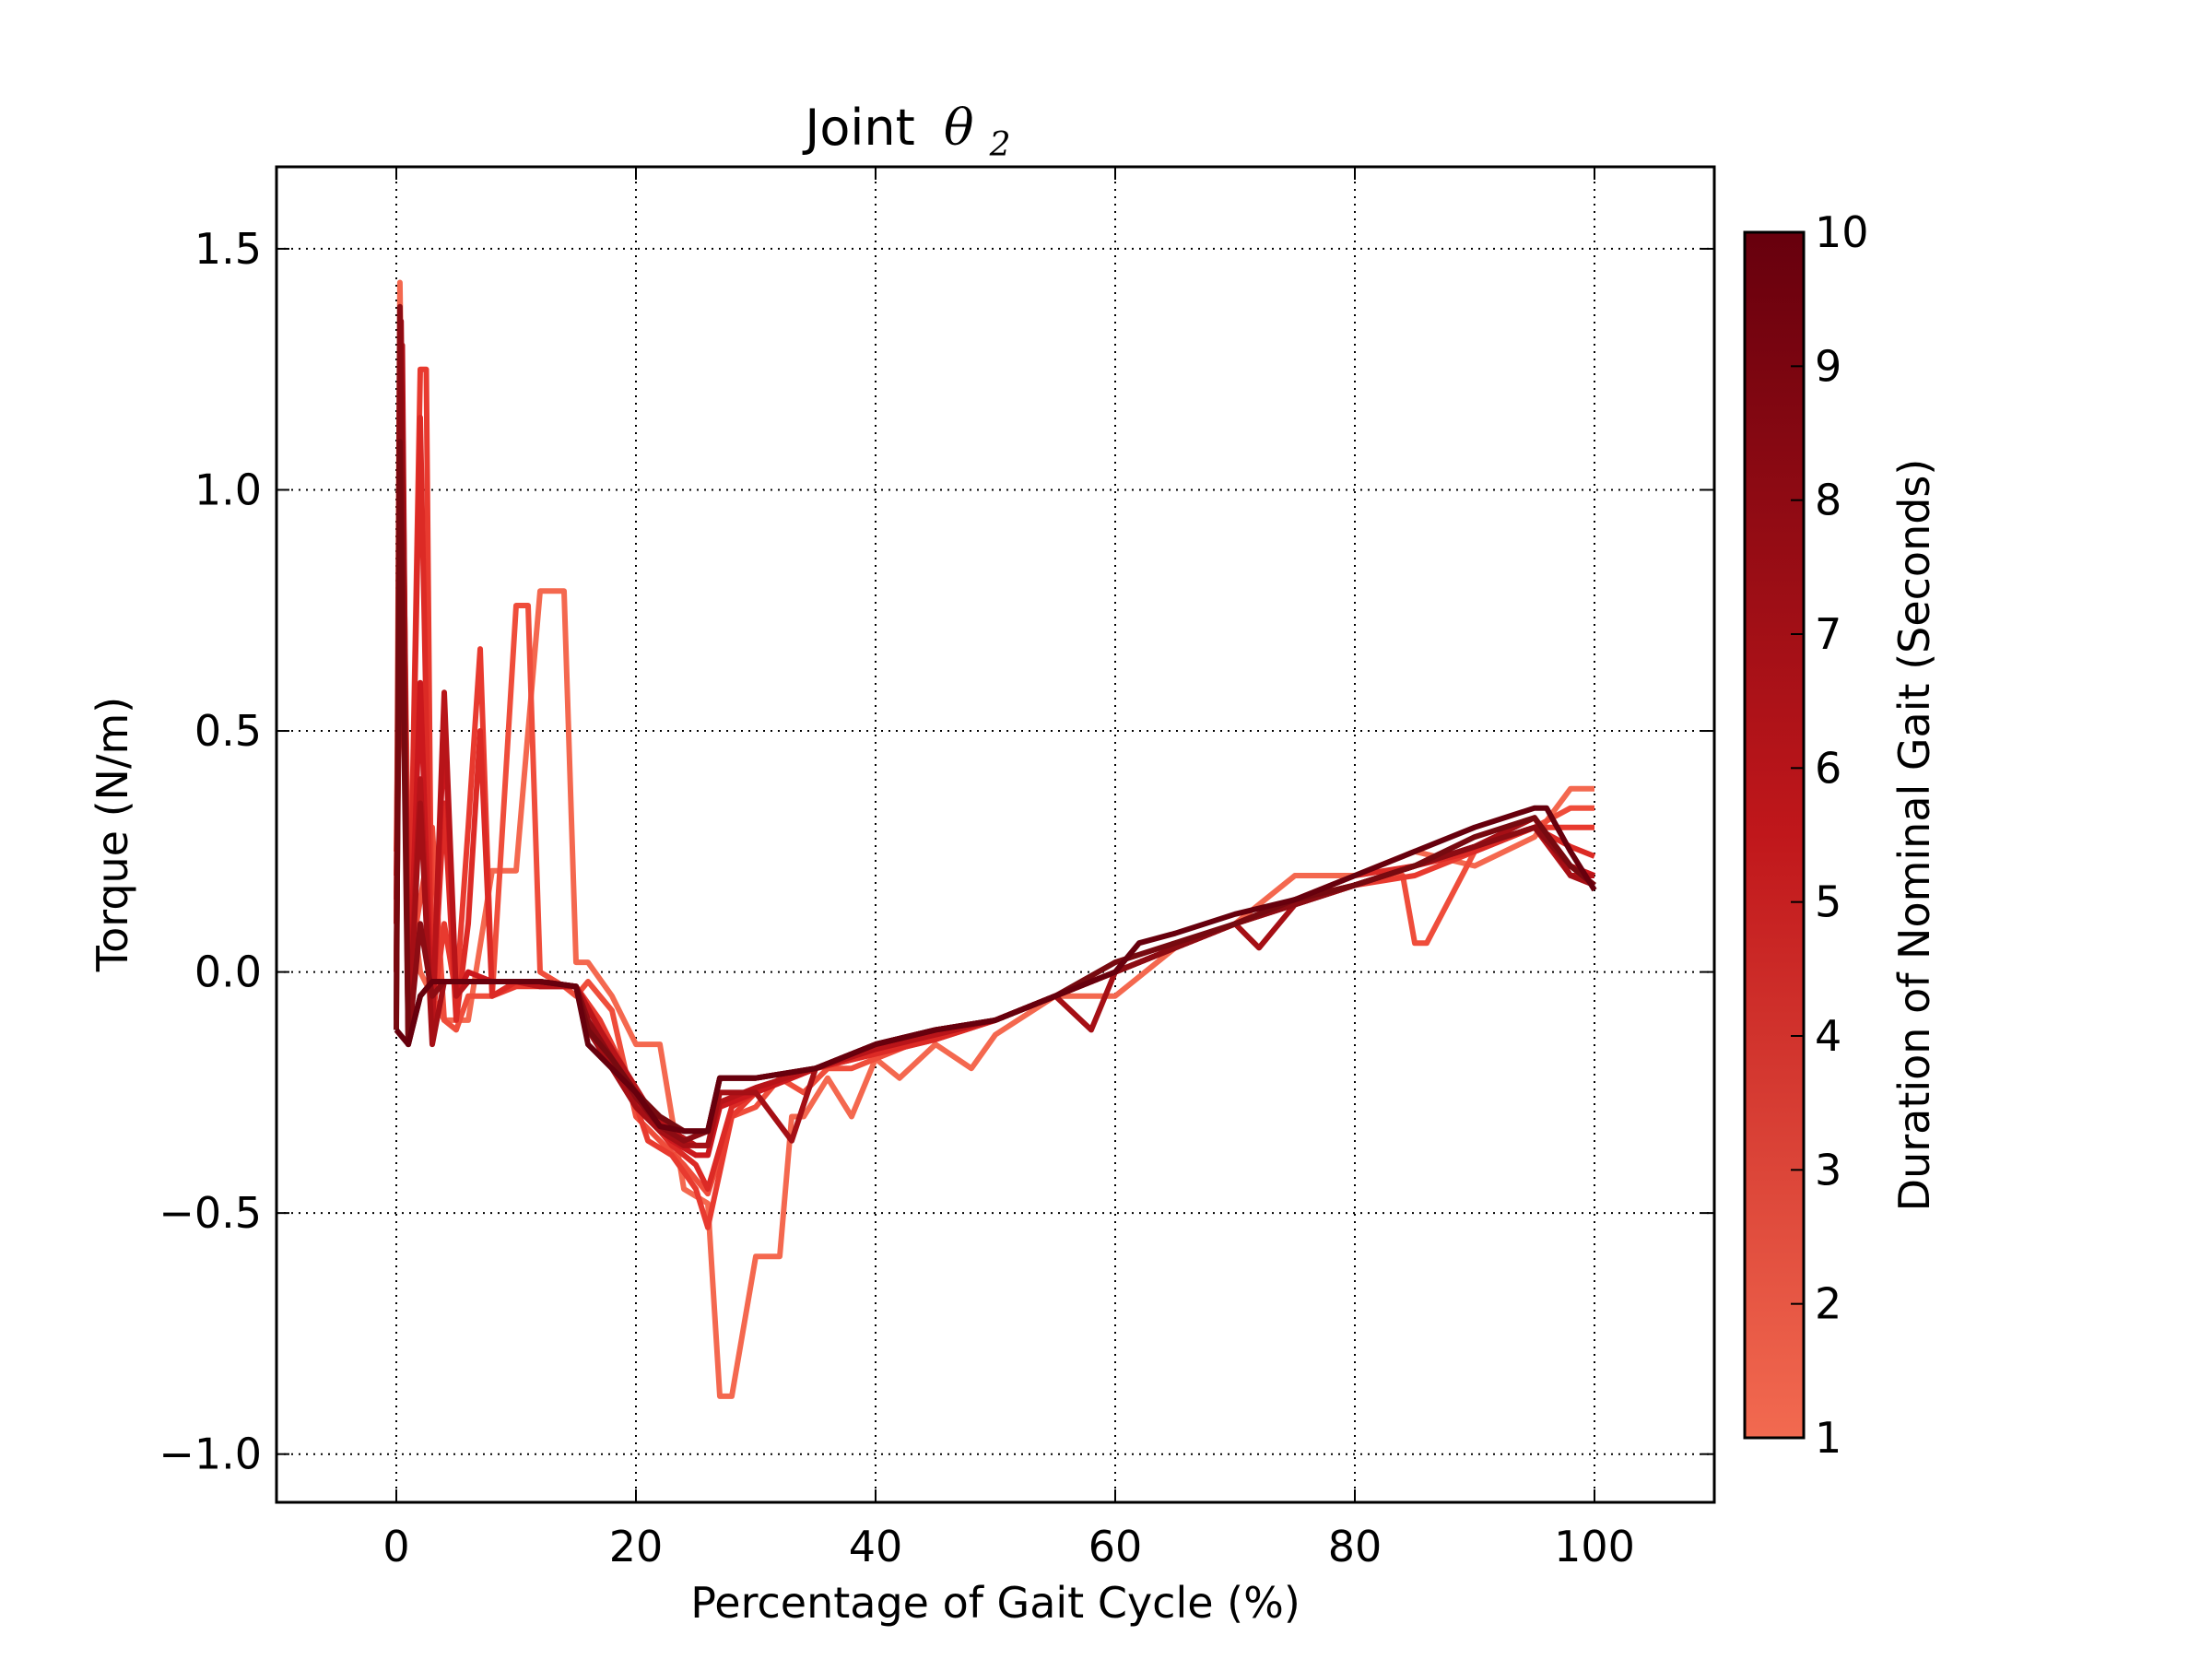 Image resolution: width=2212 pixels, height=1659 pixels. I want to click on y-tick-label: 0.5, so click(228, 731).